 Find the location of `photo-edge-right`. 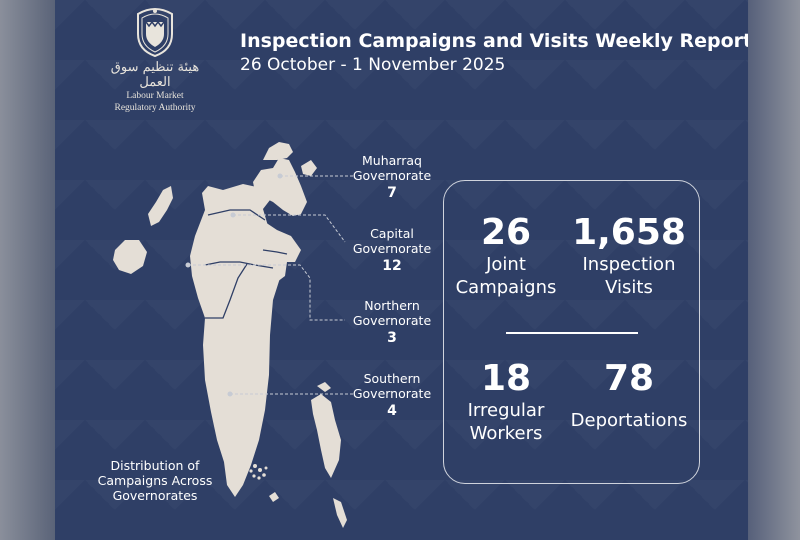

photo-edge-right is located at coordinates (774, 270).